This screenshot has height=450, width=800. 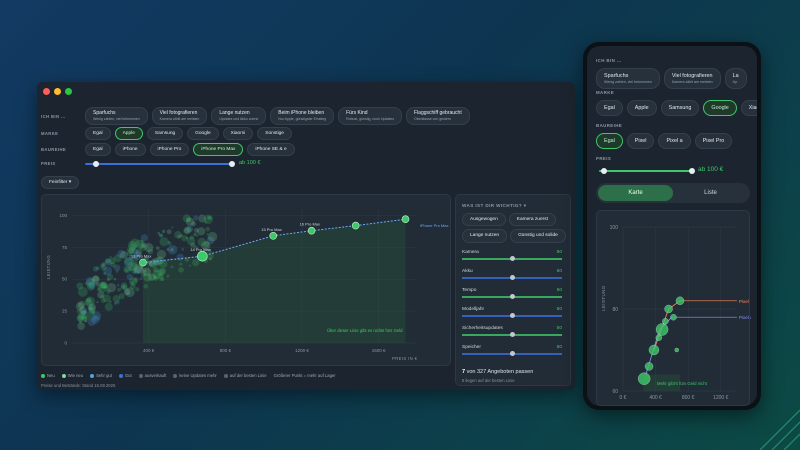 What do you see at coordinates (169, 150) in the screenshot?
I see `series-chip: iPhone Pro` at bounding box center [169, 150].